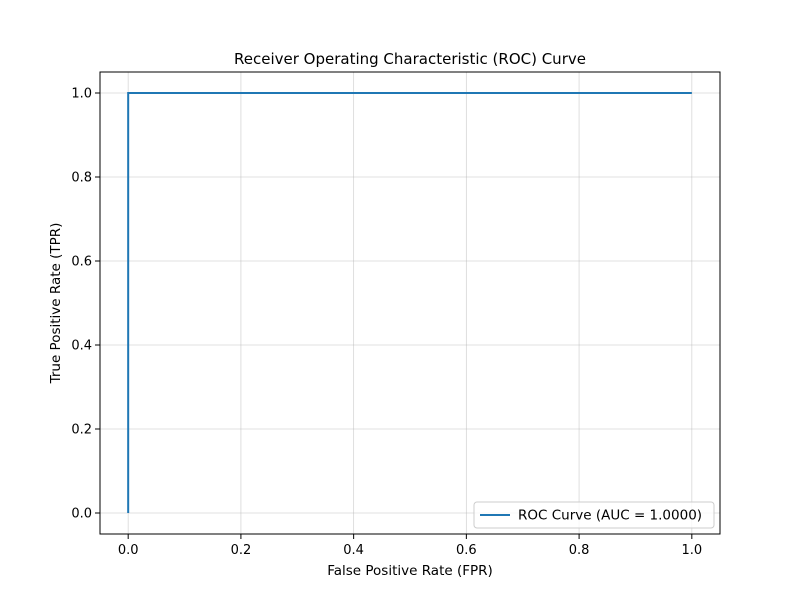  I want to click on y-tick-label: 0.6, so click(81, 262).